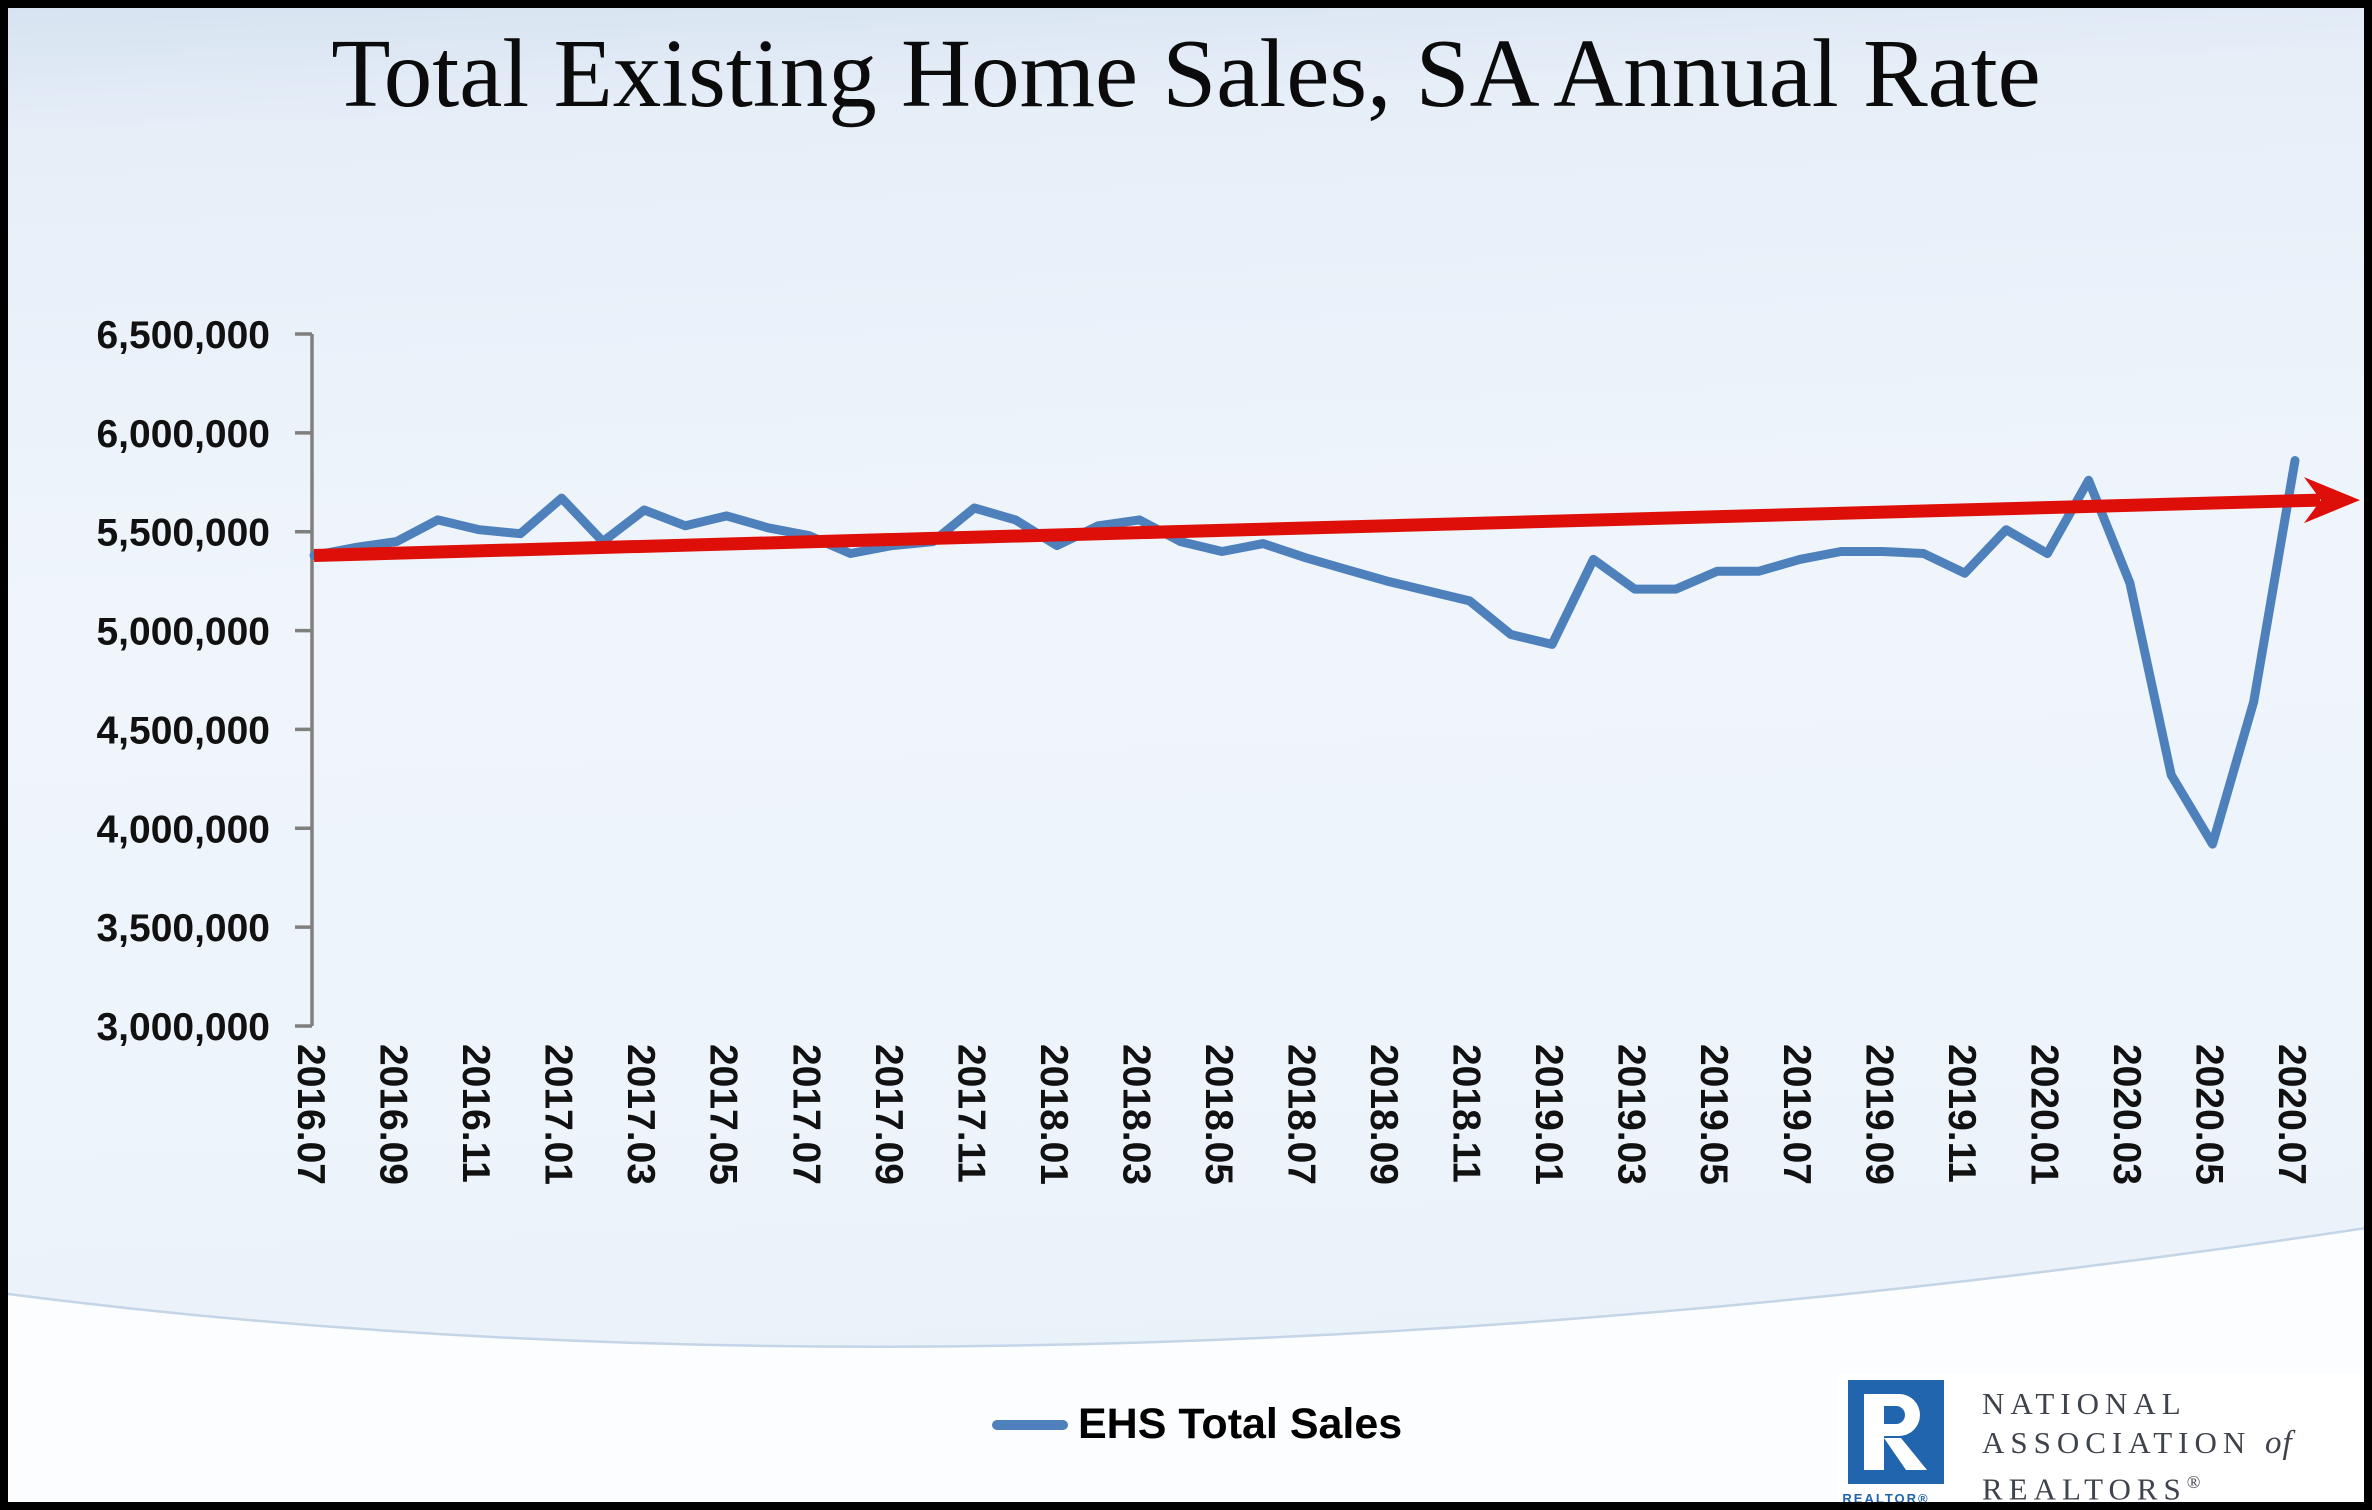  Describe the element at coordinates (183, 434) in the screenshot. I see `y-tick-label: 6,000,000` at that location.